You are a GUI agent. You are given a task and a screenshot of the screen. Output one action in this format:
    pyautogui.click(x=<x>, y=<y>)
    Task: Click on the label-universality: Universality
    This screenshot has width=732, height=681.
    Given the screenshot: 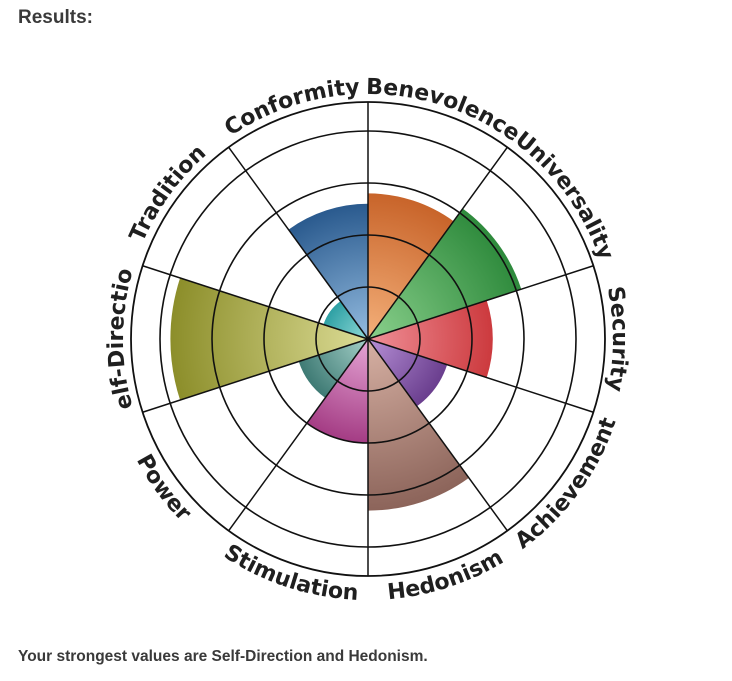 What is the action you would take?
    pyautogui.click(x=564, y=195)
    